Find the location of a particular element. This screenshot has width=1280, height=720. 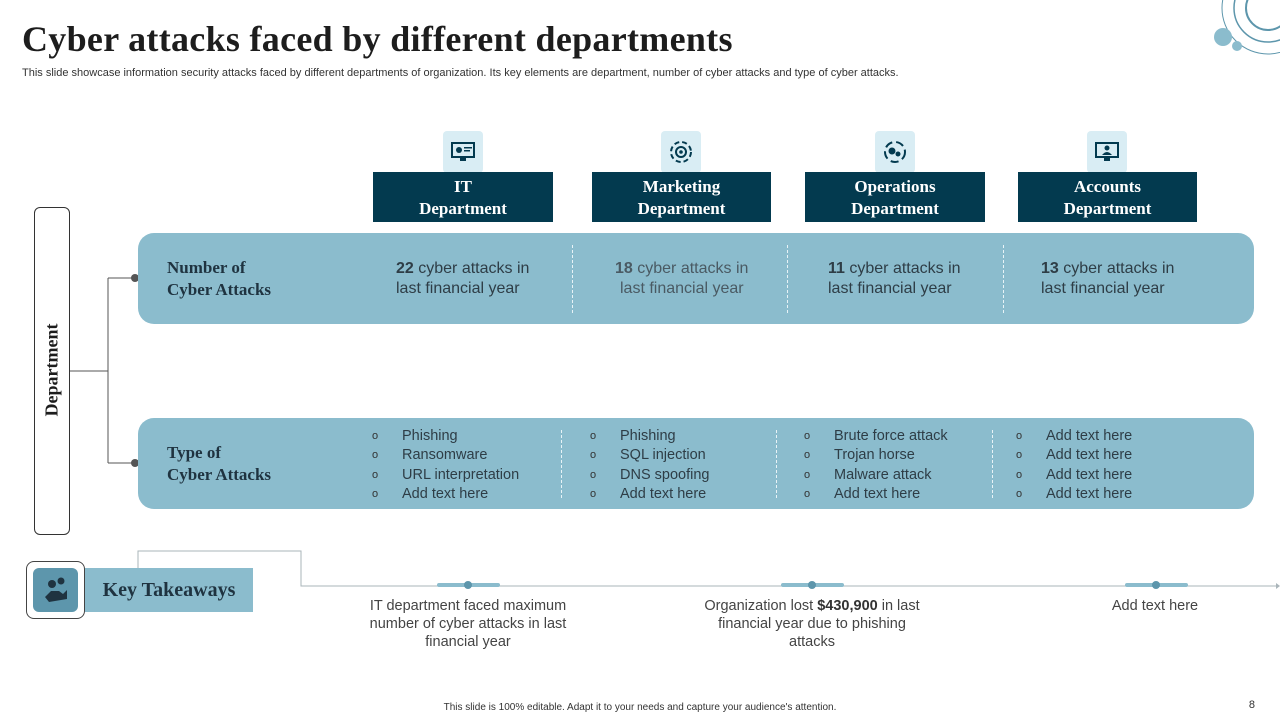

attack-count-row-label: Number of Cyber Attacks is located at coordinates (219, 279).